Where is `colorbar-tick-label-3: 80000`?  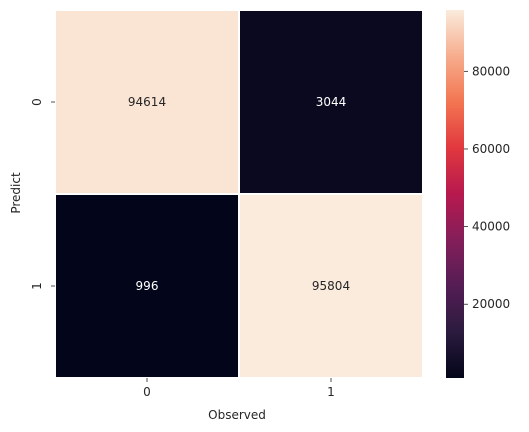
colorbar-tick-label-3: 80000 is located at coordinates (491, 71).